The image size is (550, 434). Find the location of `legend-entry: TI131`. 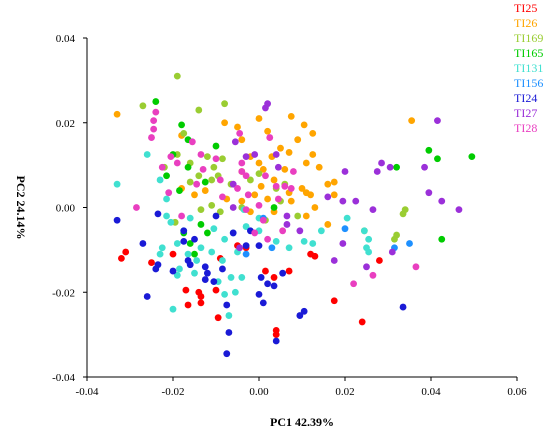

legend-entry: TI131 is located at coordinates (528, 68).